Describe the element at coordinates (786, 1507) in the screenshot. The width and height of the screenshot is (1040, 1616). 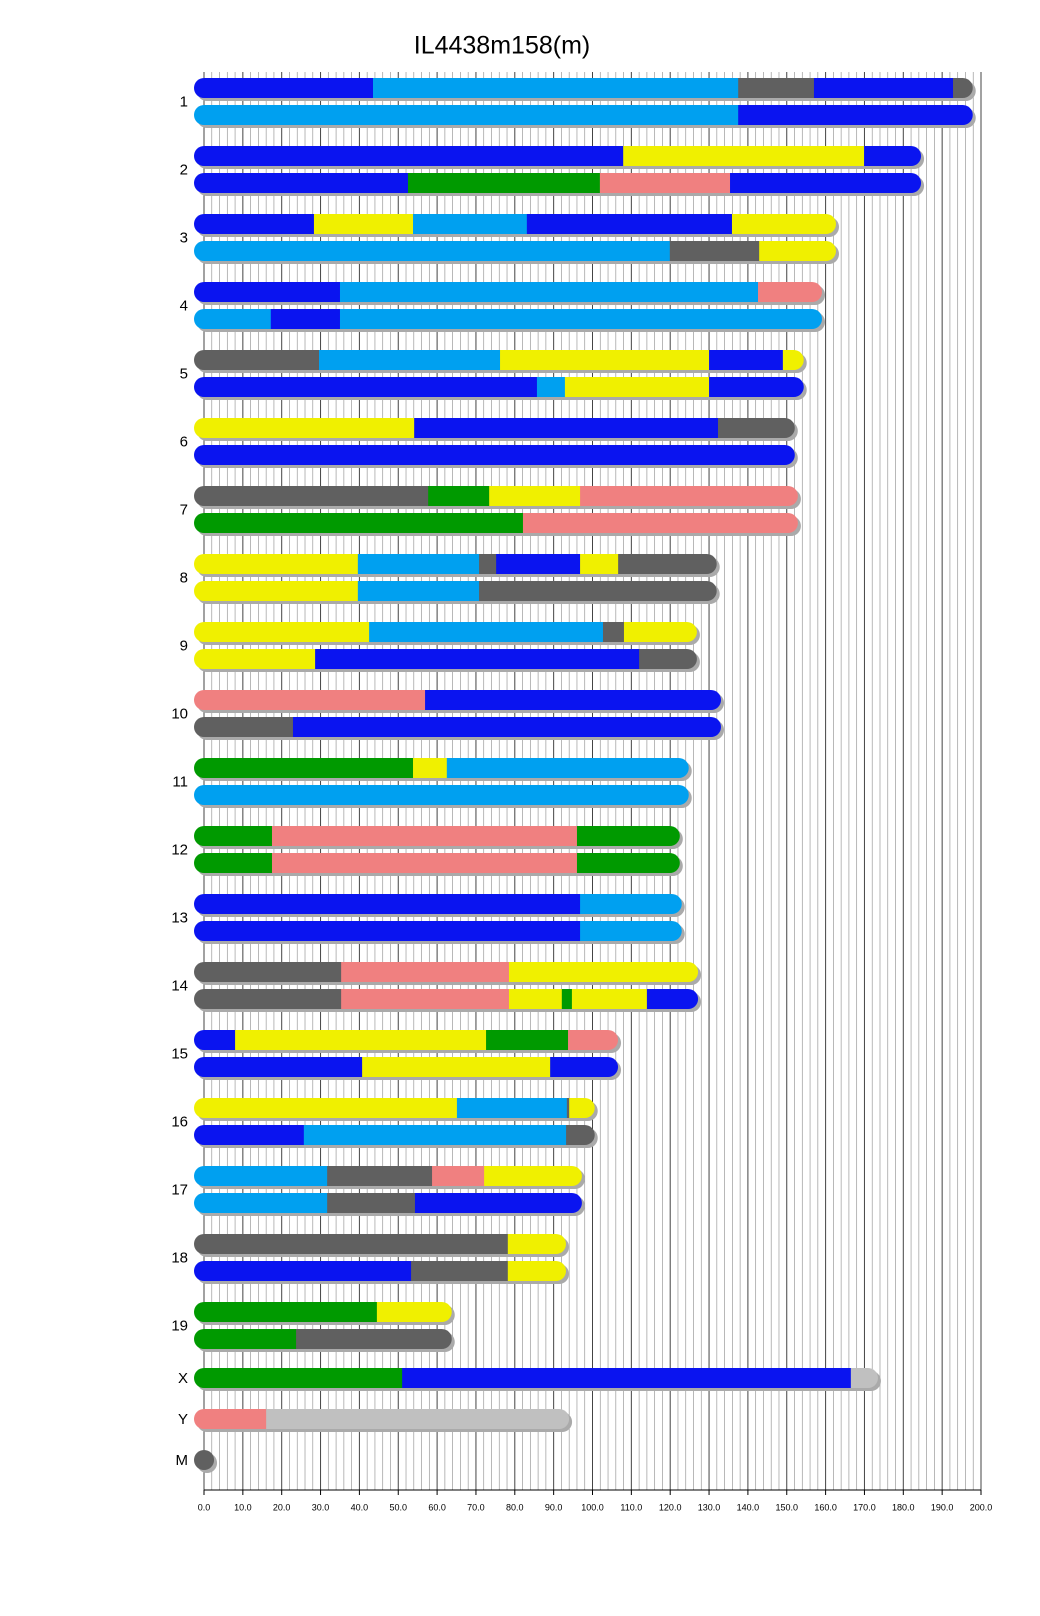
I see `x-tick-label: 150.0` at that location.